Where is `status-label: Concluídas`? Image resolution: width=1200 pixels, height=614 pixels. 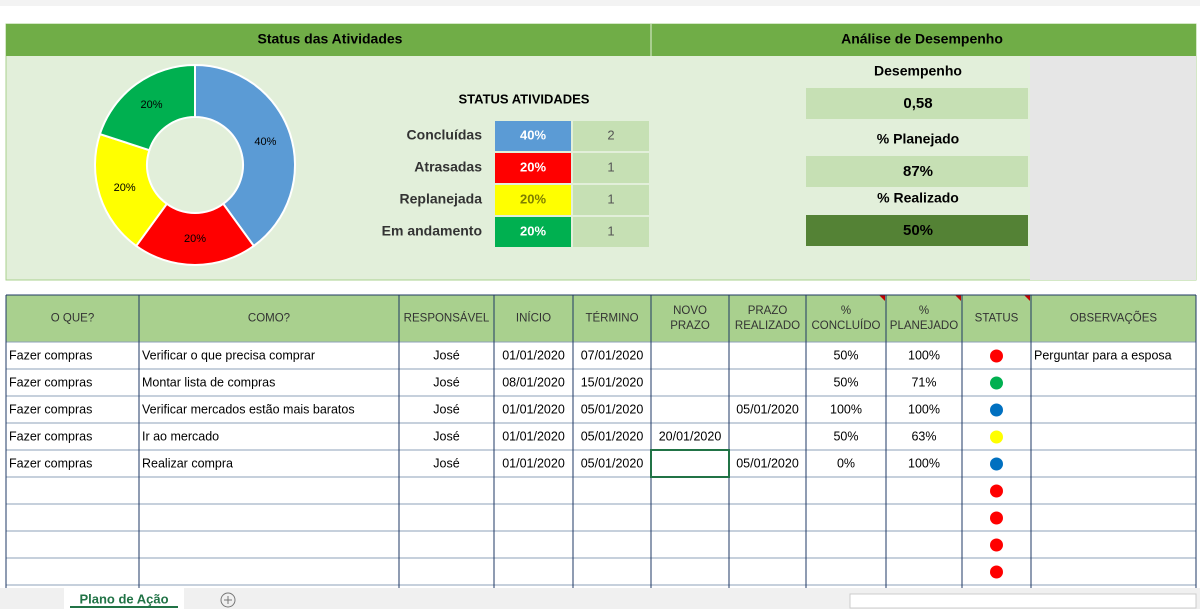
status-label: Concluídas is located at coordinates (445, 135).